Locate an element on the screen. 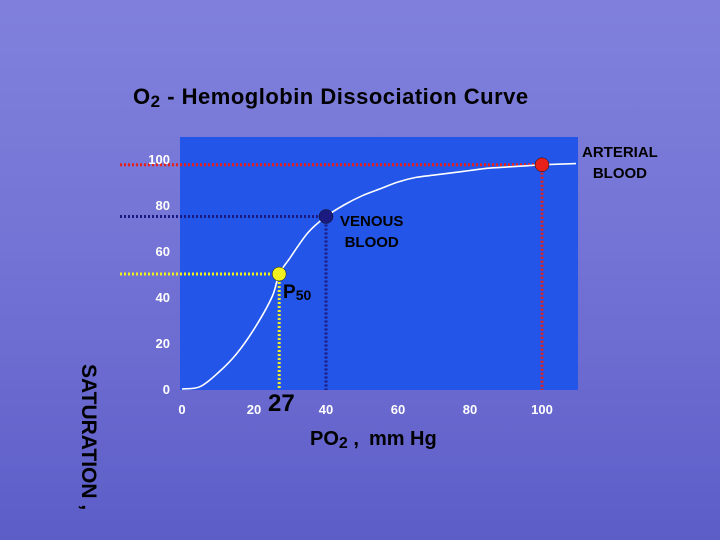 The height and width of the screenshot is (540, 720). p50-value: 27 is located at coordinates (281, 403).